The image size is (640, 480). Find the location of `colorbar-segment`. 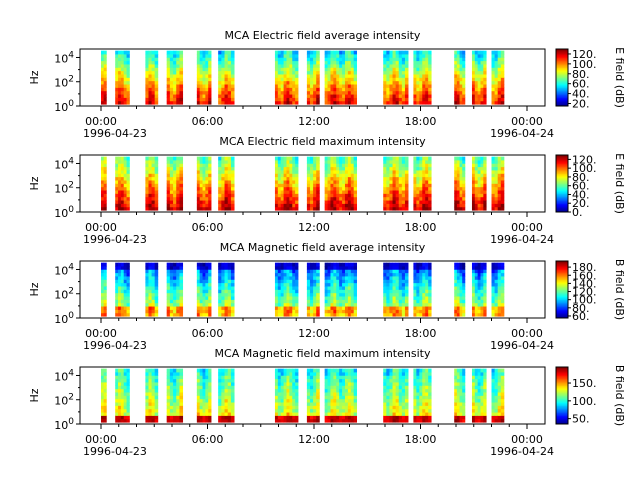

colorbar-segment is located at coordinates (562, 277).